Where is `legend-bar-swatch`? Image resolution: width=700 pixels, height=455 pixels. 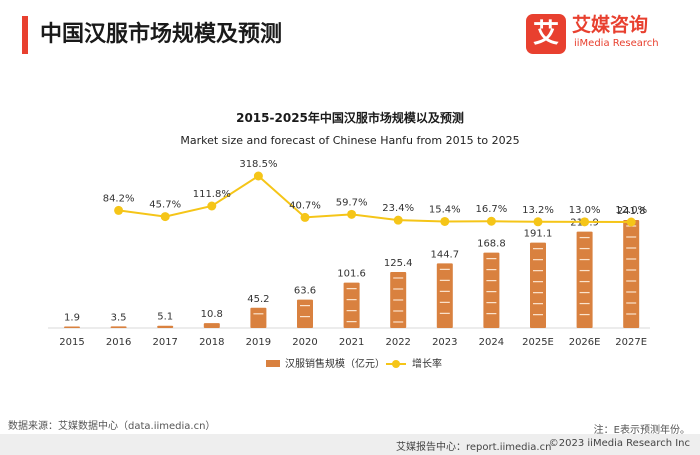 legend-bar-swatch is located at coordinates (273, 363).